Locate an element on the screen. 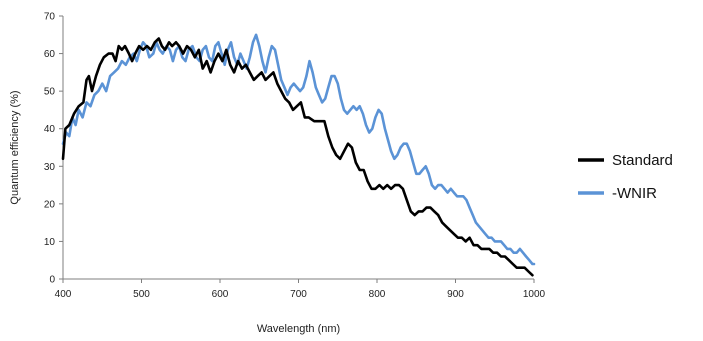 The height and width of the screenshot is (341, 703). legend: Standard -WNIR is located at coordinates (625, 177).